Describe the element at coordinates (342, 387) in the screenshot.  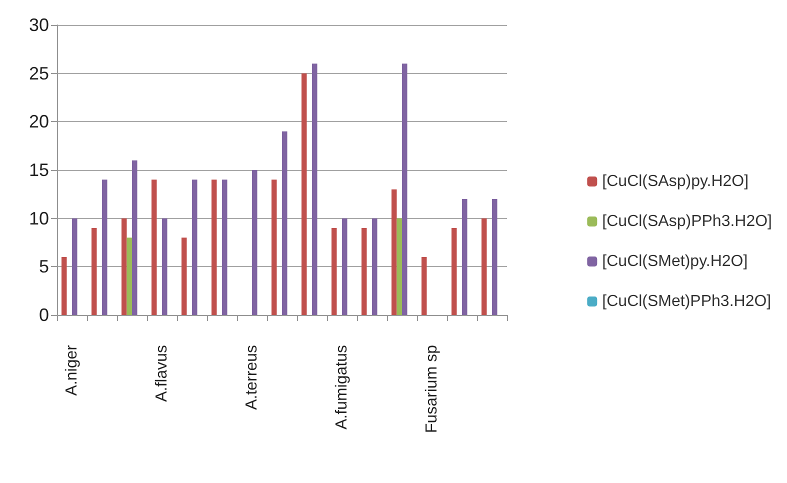
I see `x-tick-label: A.fumigatus` at that location.